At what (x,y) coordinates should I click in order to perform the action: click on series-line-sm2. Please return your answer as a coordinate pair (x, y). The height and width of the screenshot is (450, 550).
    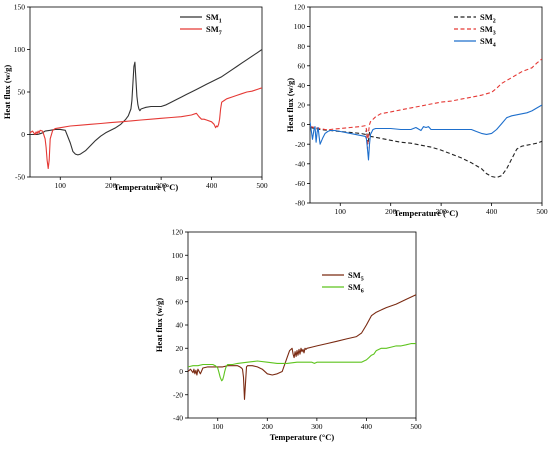
    Looking at the image, I should click on (426, 152).